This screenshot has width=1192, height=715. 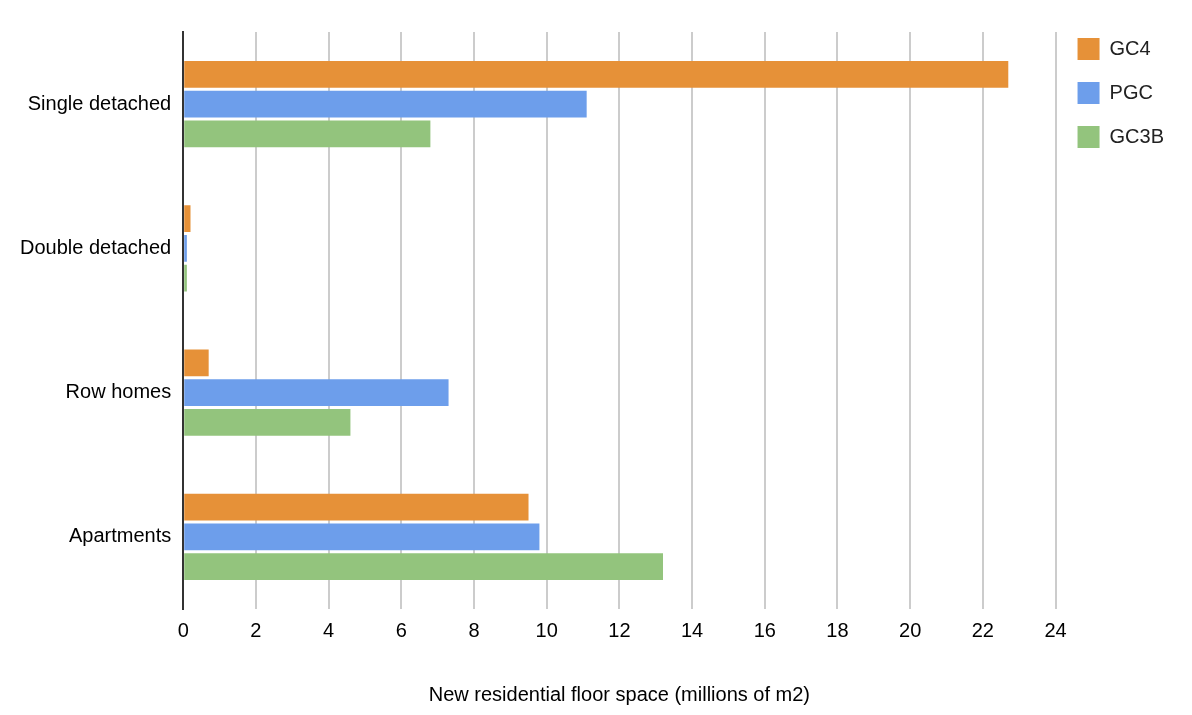 I want to click on y-tick-label: Apartments, so click(x=120, y=535).